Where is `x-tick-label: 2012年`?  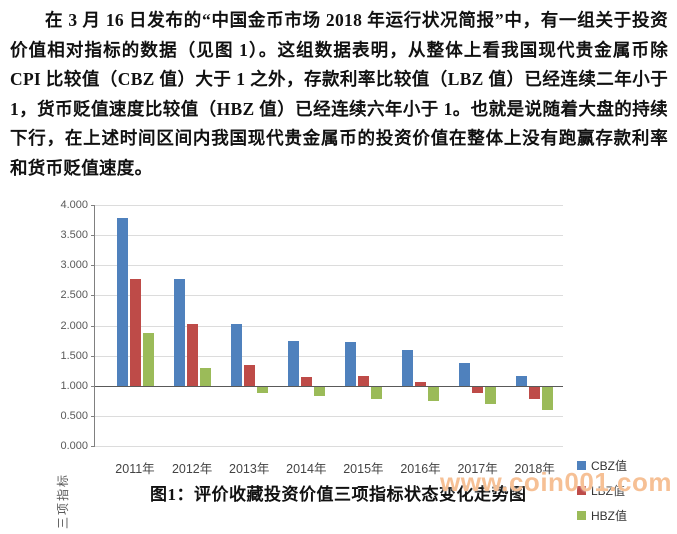 x-tick-label: 2012年 is located at coordinates (192, 469).